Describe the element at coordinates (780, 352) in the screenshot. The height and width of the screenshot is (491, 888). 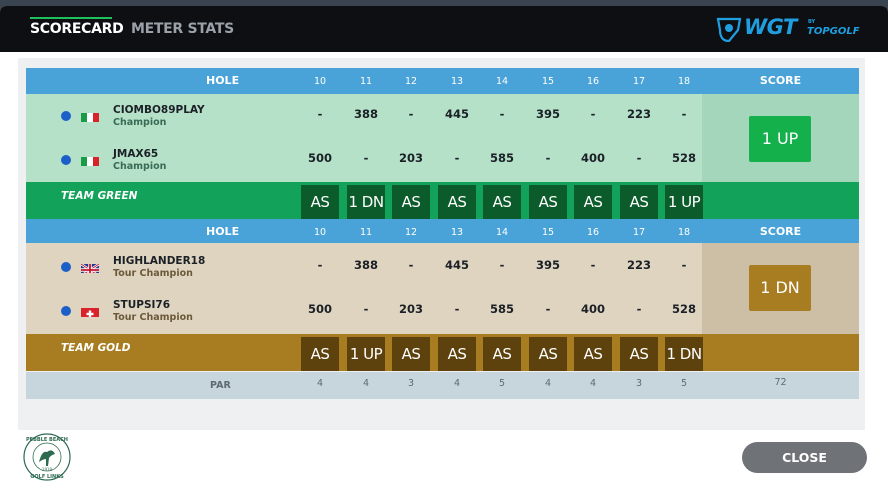
I see `team-gold-score-extension` at that location.